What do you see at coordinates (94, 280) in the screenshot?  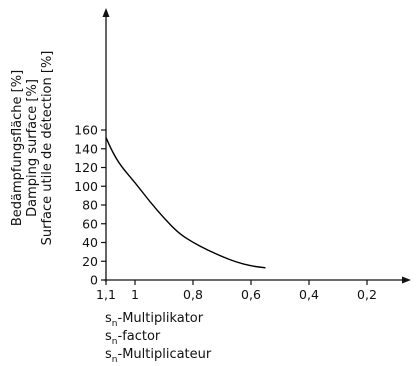 I see `y-tick-label: 0` at bounding box center [94, 280].